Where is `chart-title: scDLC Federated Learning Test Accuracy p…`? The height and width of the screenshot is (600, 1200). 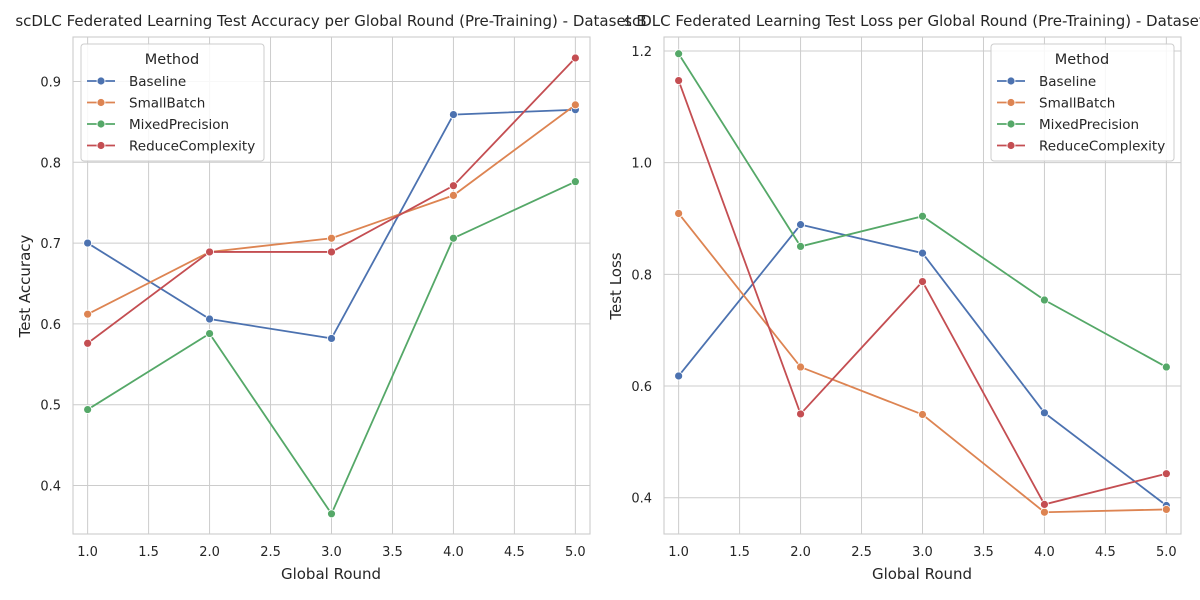
chart-title: scDLC Federated Learning Test Accuracy p… is located at coordinates (330, 21).